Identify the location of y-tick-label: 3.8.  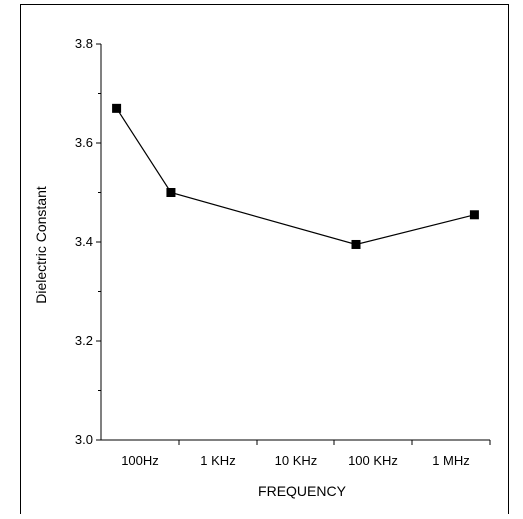
(84, 43).